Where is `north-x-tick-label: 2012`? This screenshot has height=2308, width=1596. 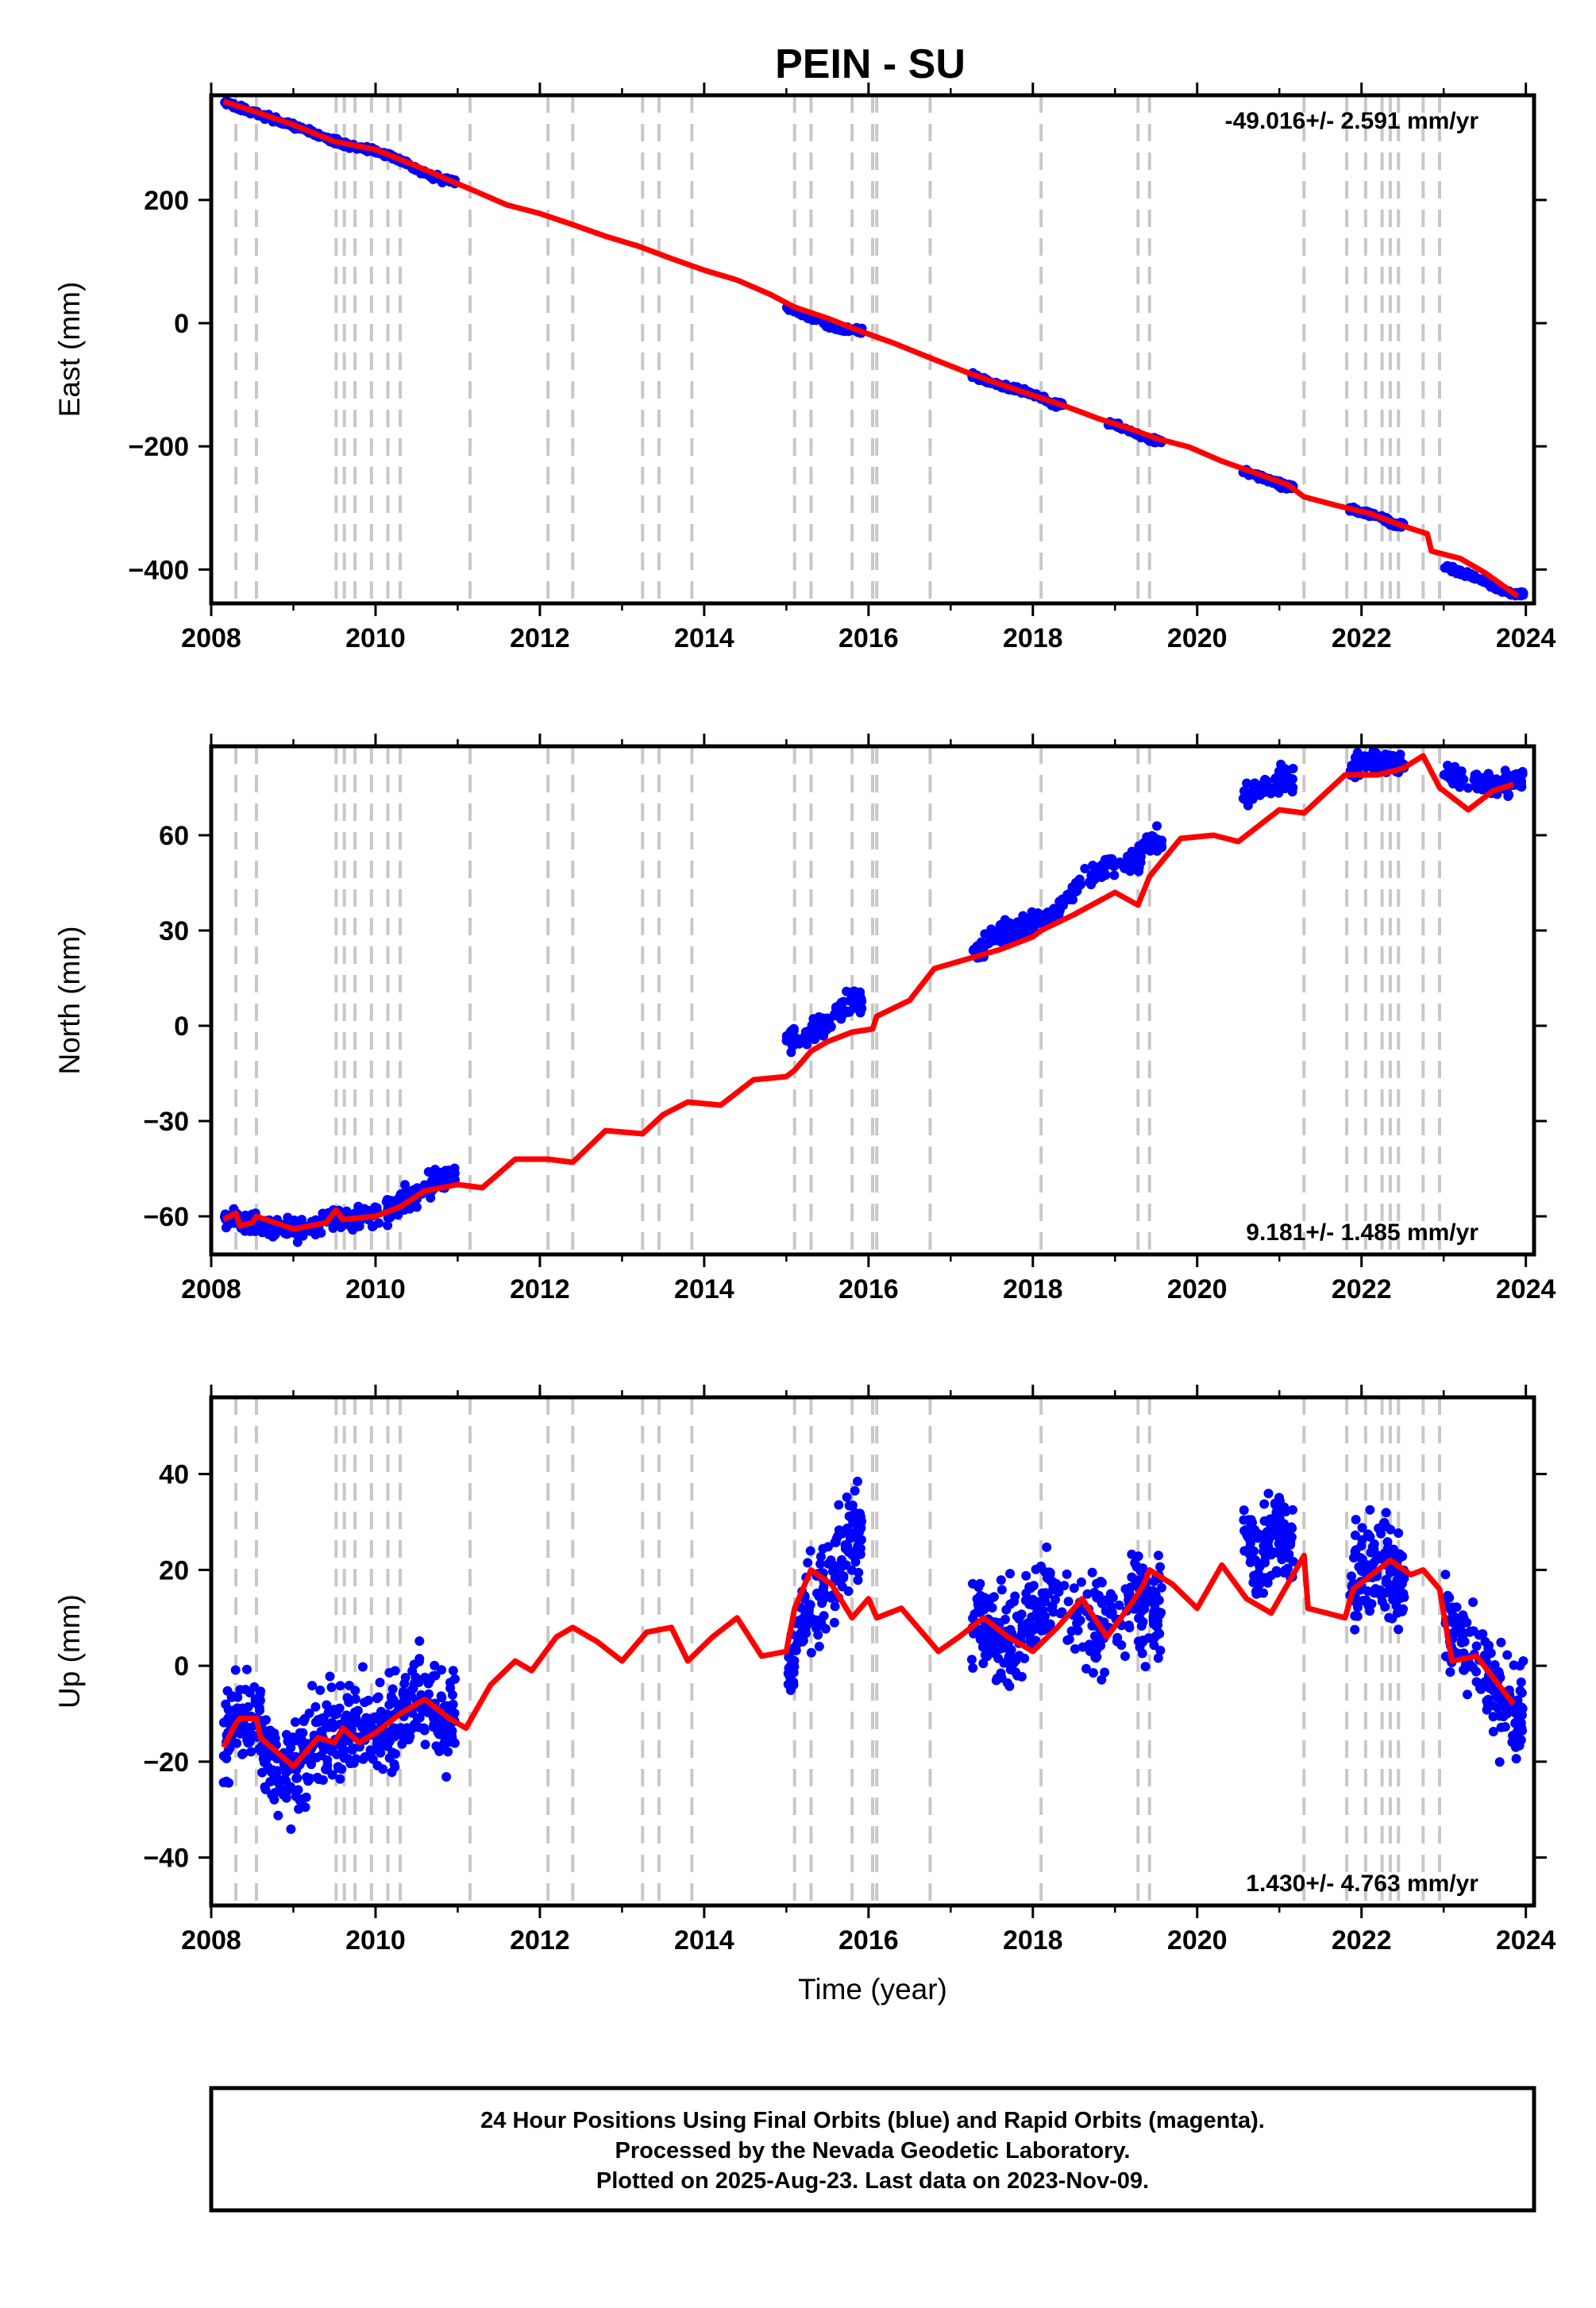
north-x-tick-label: 2012 is located at coordinates (540, 1289).